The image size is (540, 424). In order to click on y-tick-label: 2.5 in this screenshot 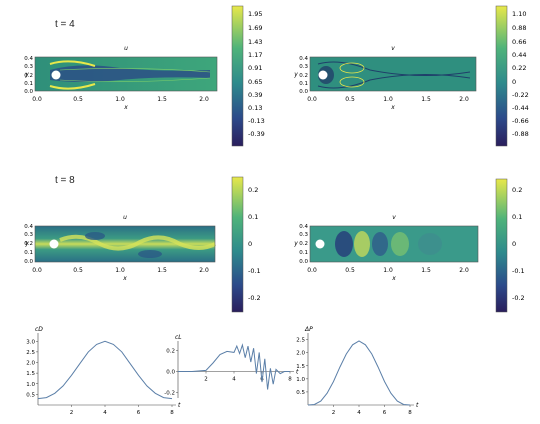, I will do `click(30, 353)`.